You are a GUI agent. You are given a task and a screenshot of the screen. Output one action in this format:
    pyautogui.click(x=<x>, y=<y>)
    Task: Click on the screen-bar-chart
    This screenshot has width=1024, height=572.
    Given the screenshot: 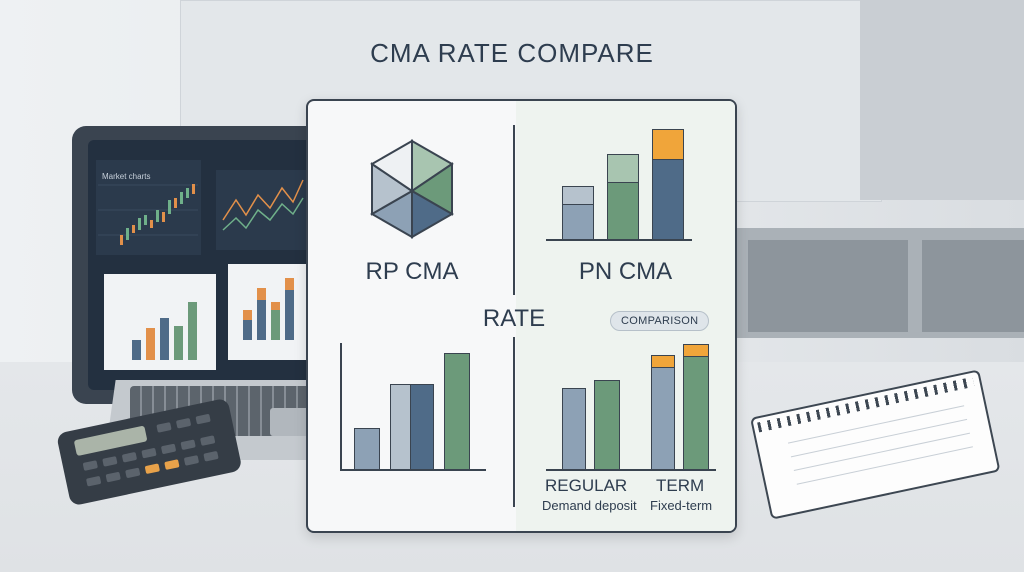 What is the action you would take?
    pyautogui.click(x=164, y=331)
    